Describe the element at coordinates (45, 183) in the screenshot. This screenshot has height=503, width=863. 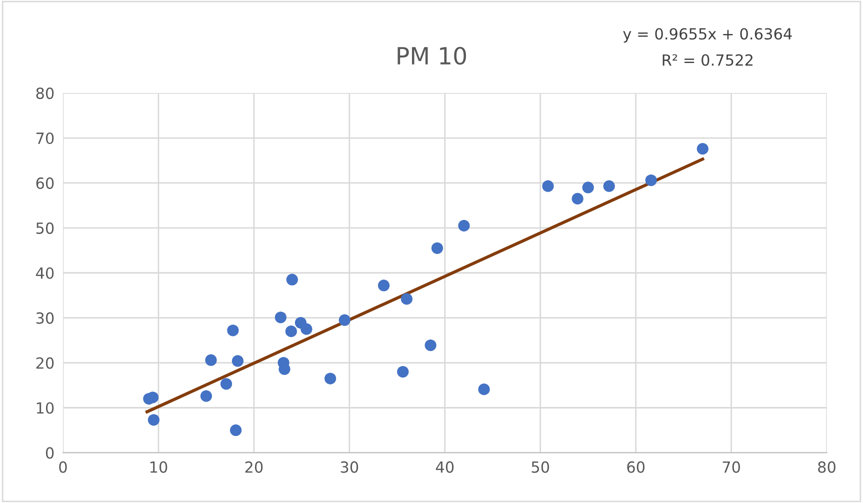
I see `y-tick-label: 60` at that location.